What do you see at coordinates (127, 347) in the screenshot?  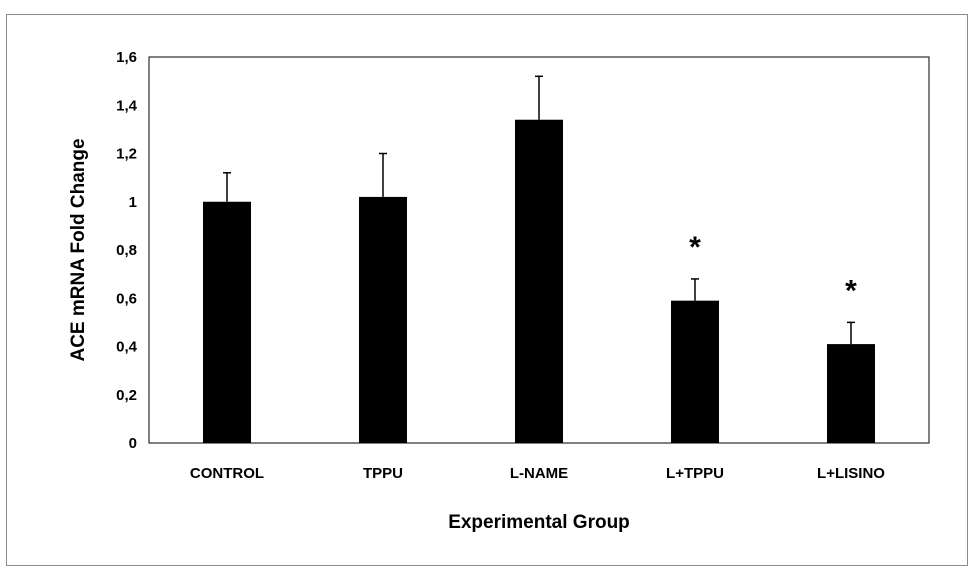 I see `y-tick-label: 0,4` at bounding box center [127, 347].